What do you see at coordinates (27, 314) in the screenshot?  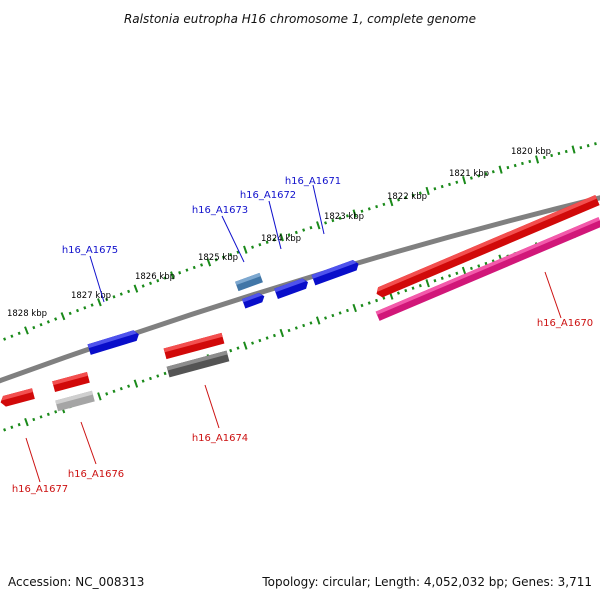 I see `kbp-label: 1828 kbp` at bounding box center [27, 314].